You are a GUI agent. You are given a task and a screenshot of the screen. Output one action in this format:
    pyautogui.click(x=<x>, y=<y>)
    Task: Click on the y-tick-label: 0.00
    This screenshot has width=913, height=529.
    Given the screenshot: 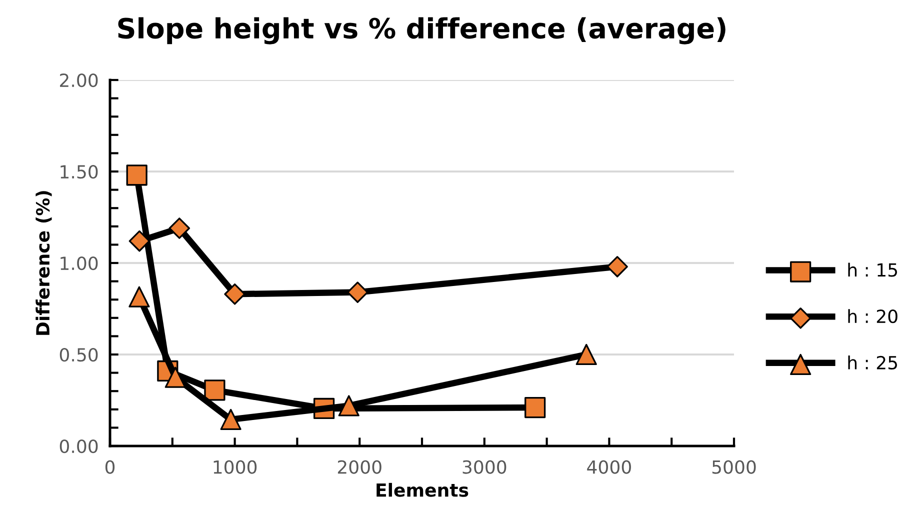 What is the action you would take?
    pyautogui.click(x=79, y=446)
    